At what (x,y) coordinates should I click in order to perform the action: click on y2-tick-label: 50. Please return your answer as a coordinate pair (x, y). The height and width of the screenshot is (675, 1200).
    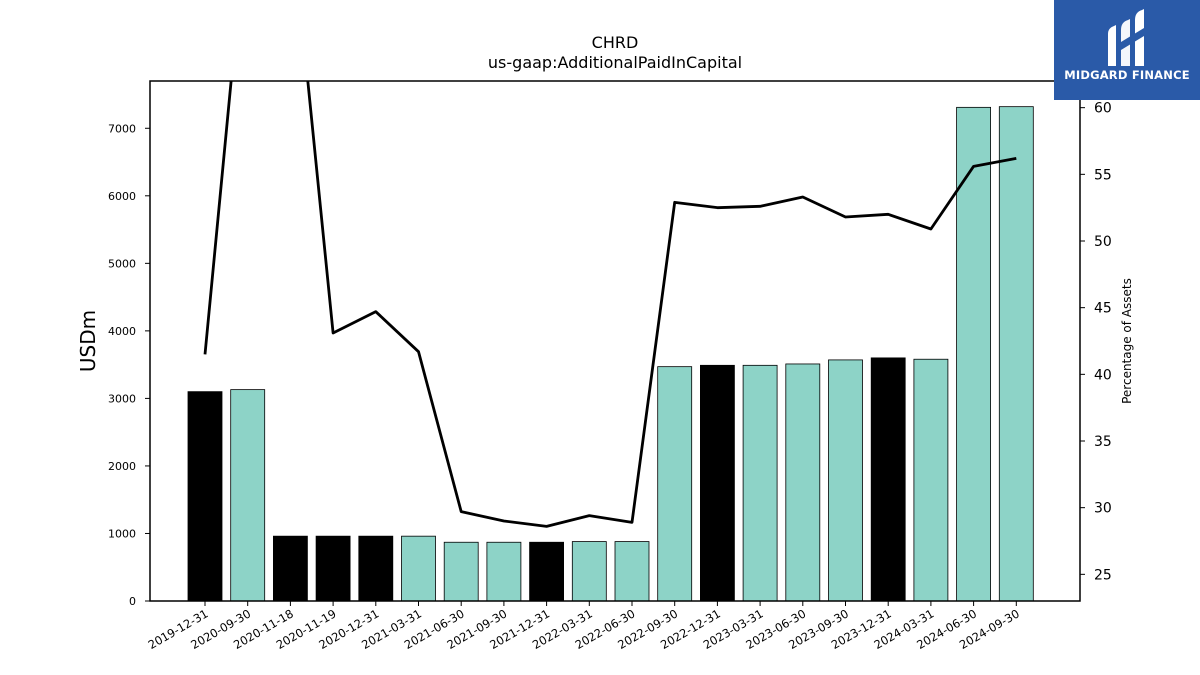
    Looking at the image, I should click on (1103, 242).